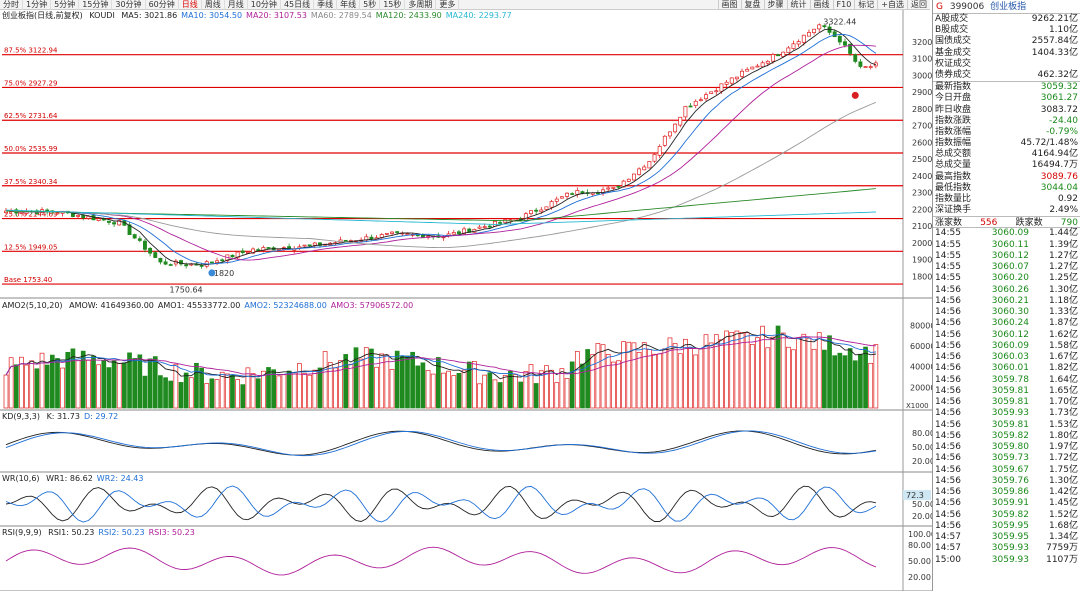  I want to click on period-tab: 分时, so click(11, 5).